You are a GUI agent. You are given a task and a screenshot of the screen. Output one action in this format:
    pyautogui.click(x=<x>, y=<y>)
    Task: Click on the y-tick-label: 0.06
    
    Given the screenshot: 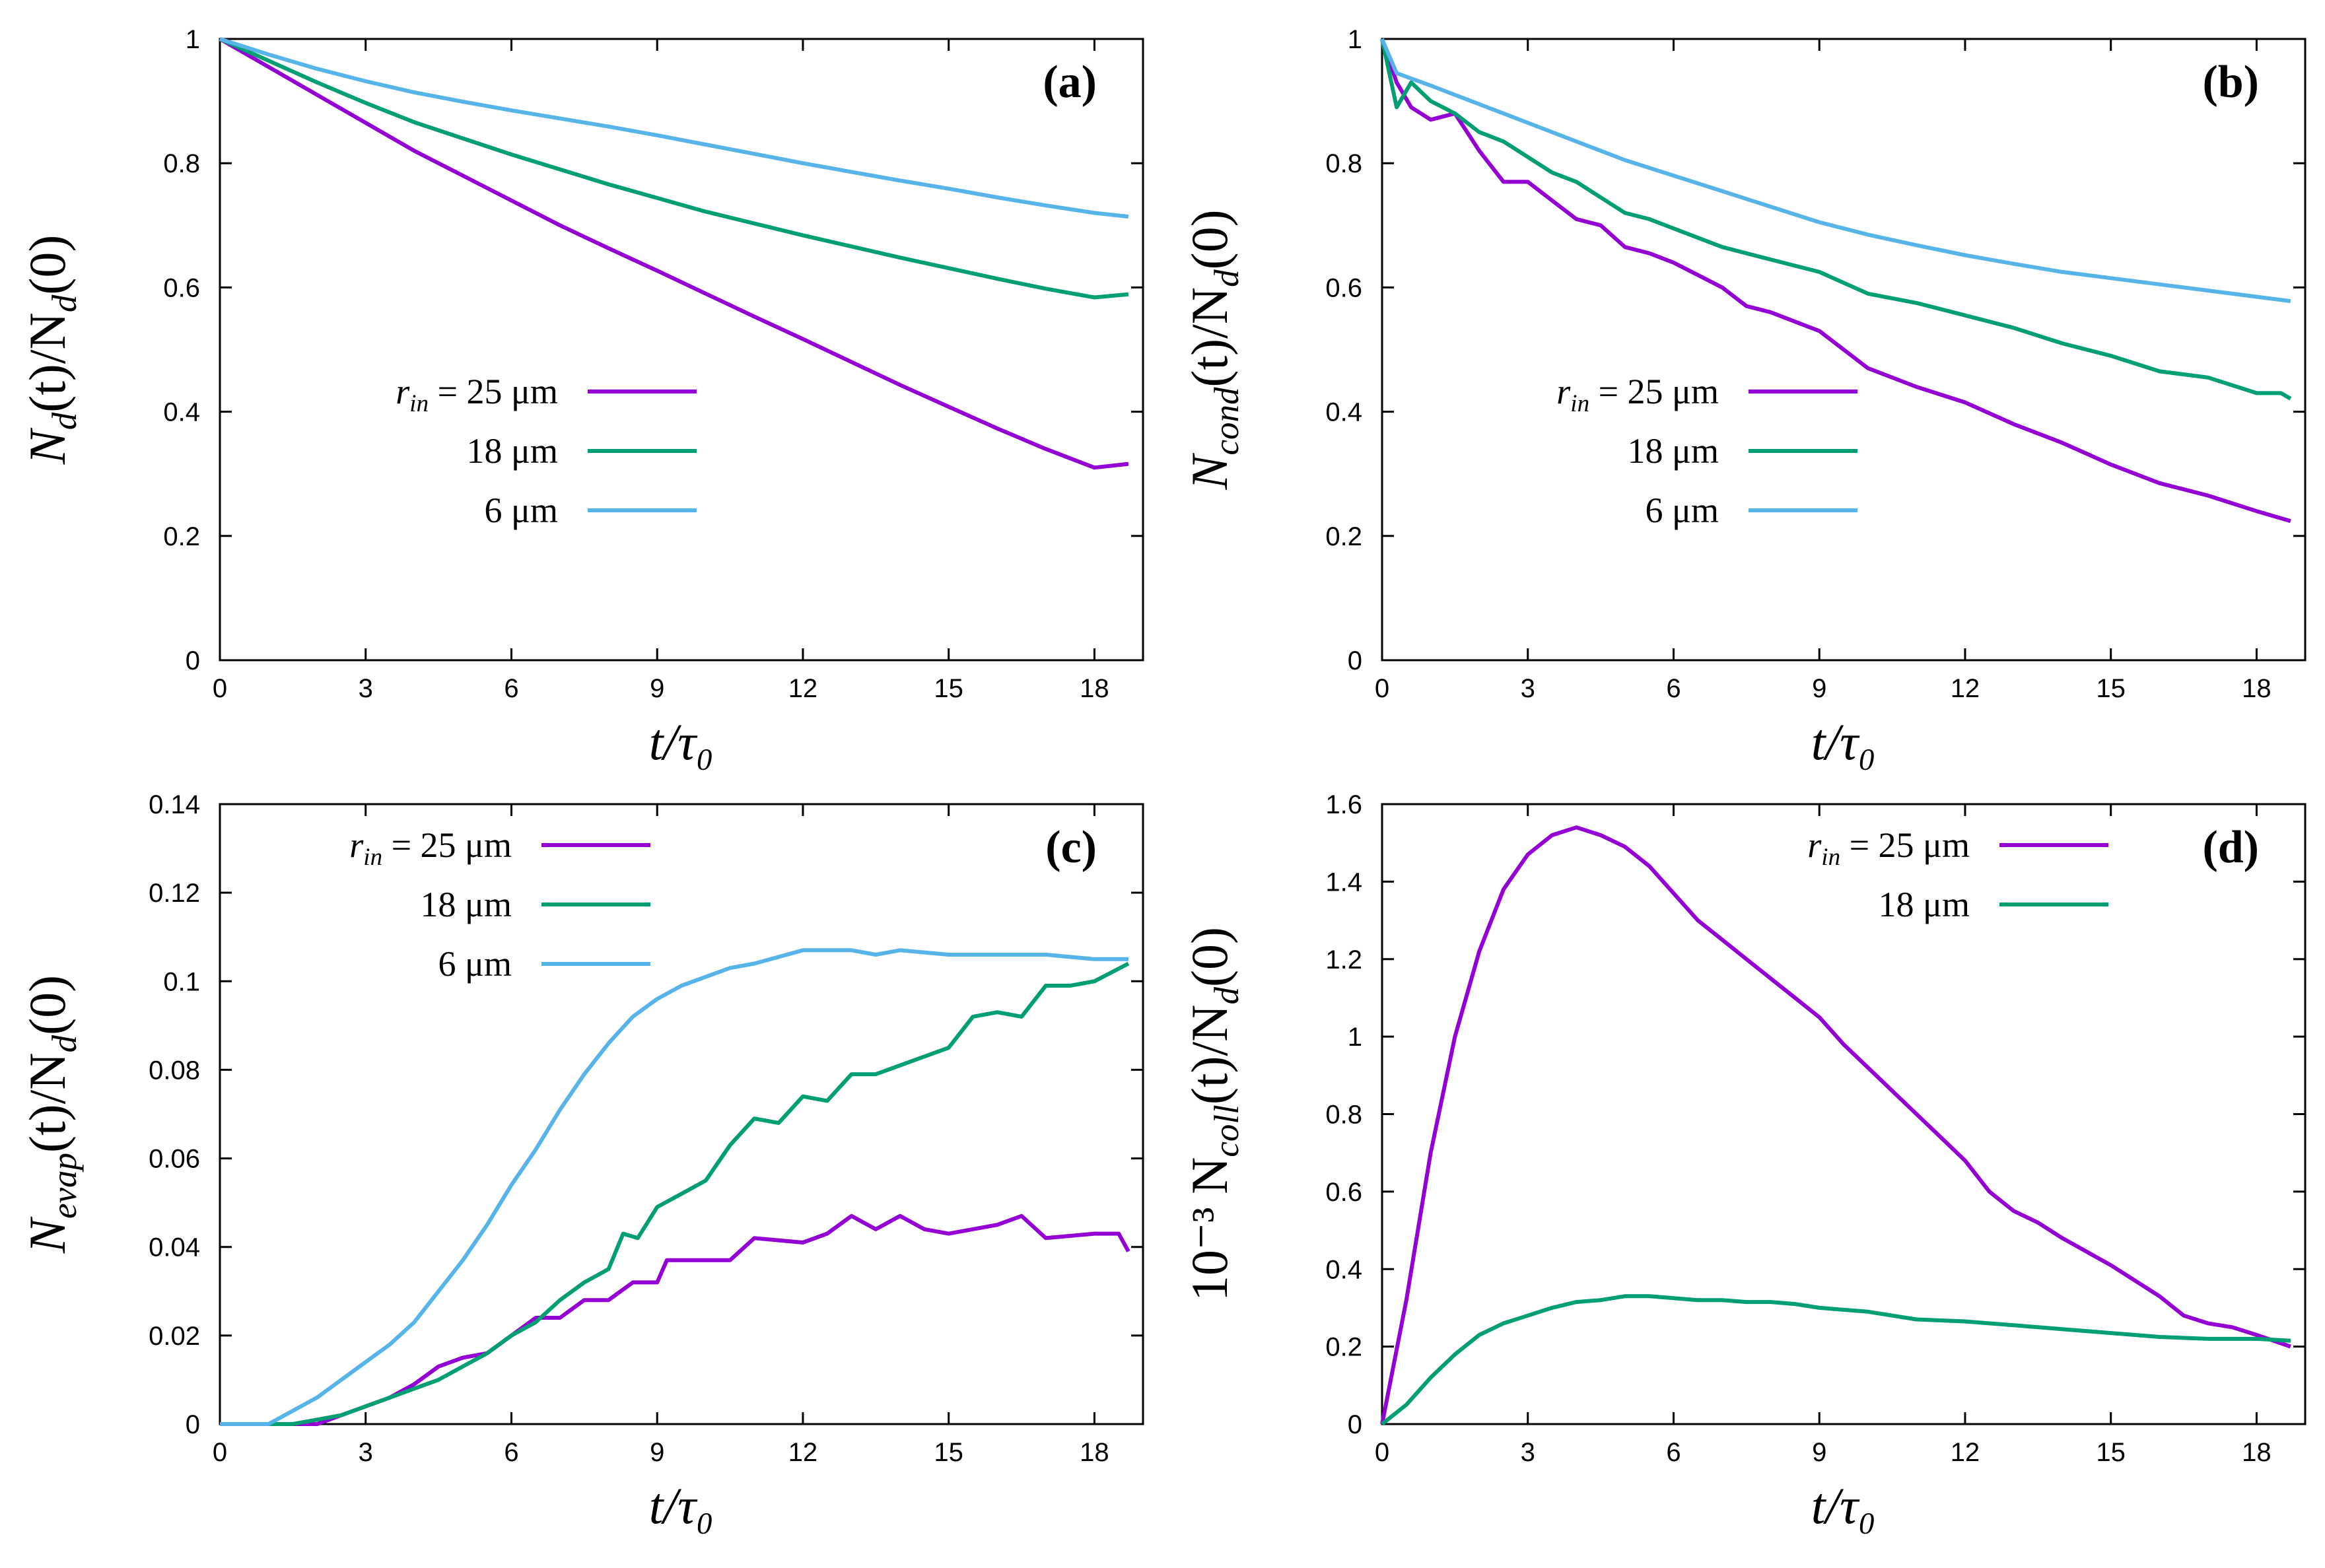 What is the action you would take?
    pyautogui.click(x=174, y=1159)
    